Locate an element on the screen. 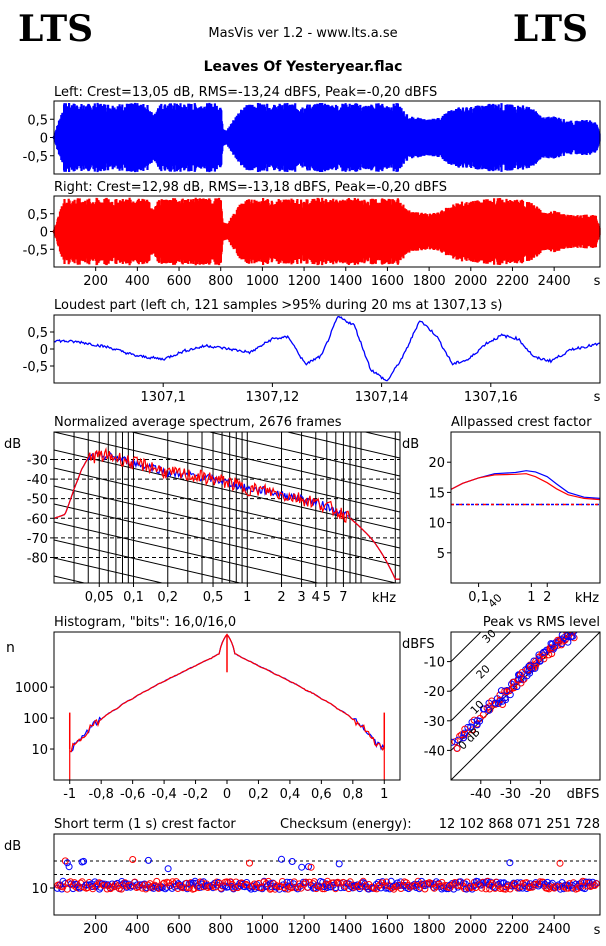 The image size is (606, 946). spectrum-xtick-label: 2 is located at coordinates (281, 597).